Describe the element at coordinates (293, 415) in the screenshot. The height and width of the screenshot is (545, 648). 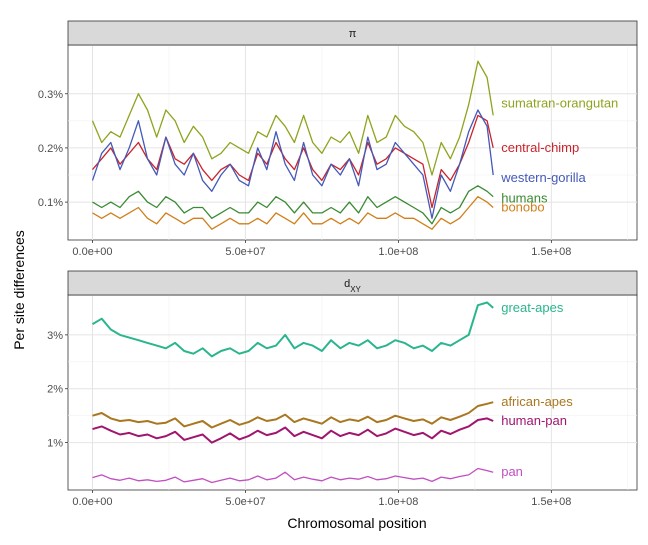
I see `series-line-african-apes` at that location.